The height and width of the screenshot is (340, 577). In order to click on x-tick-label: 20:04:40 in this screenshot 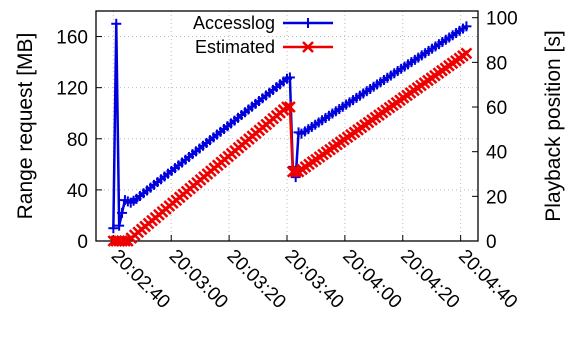, I will do `click(487, 279)`.